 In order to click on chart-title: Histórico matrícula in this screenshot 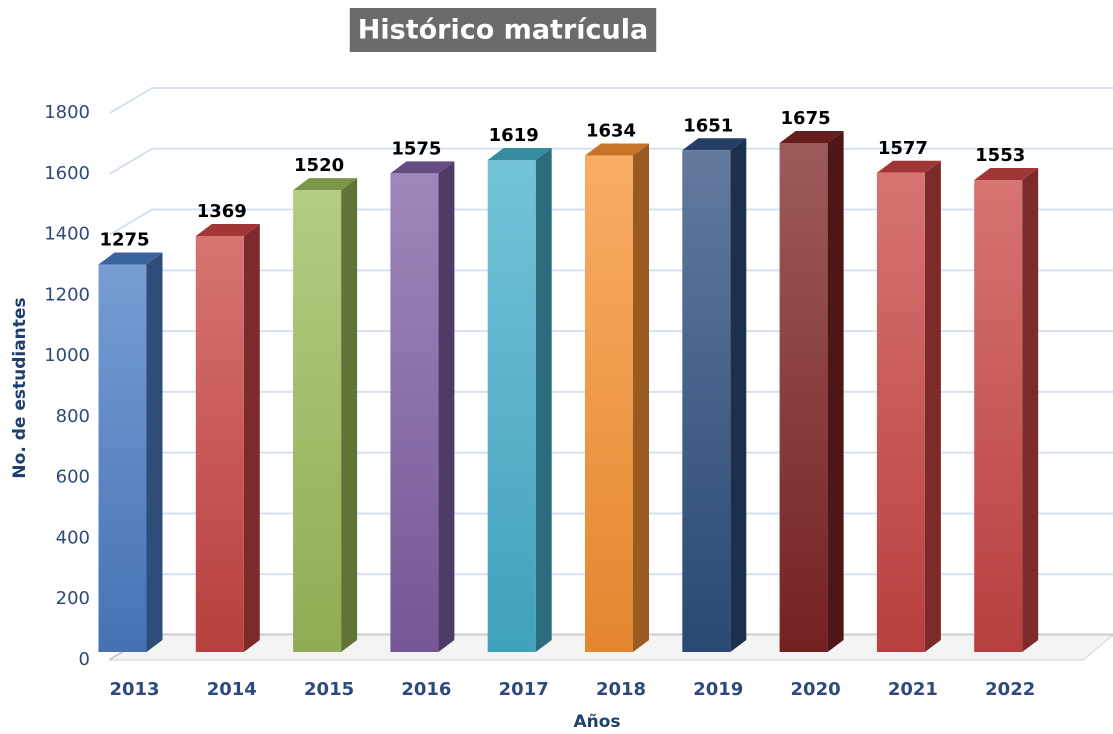, I will do `click(503, 30)`.